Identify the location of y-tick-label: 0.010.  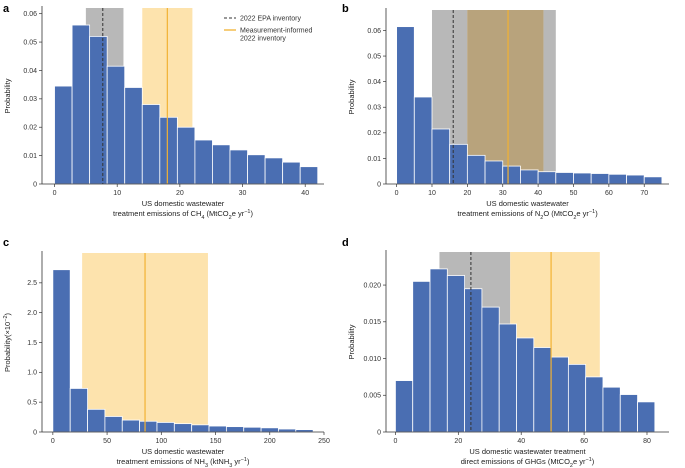
(372, 359).